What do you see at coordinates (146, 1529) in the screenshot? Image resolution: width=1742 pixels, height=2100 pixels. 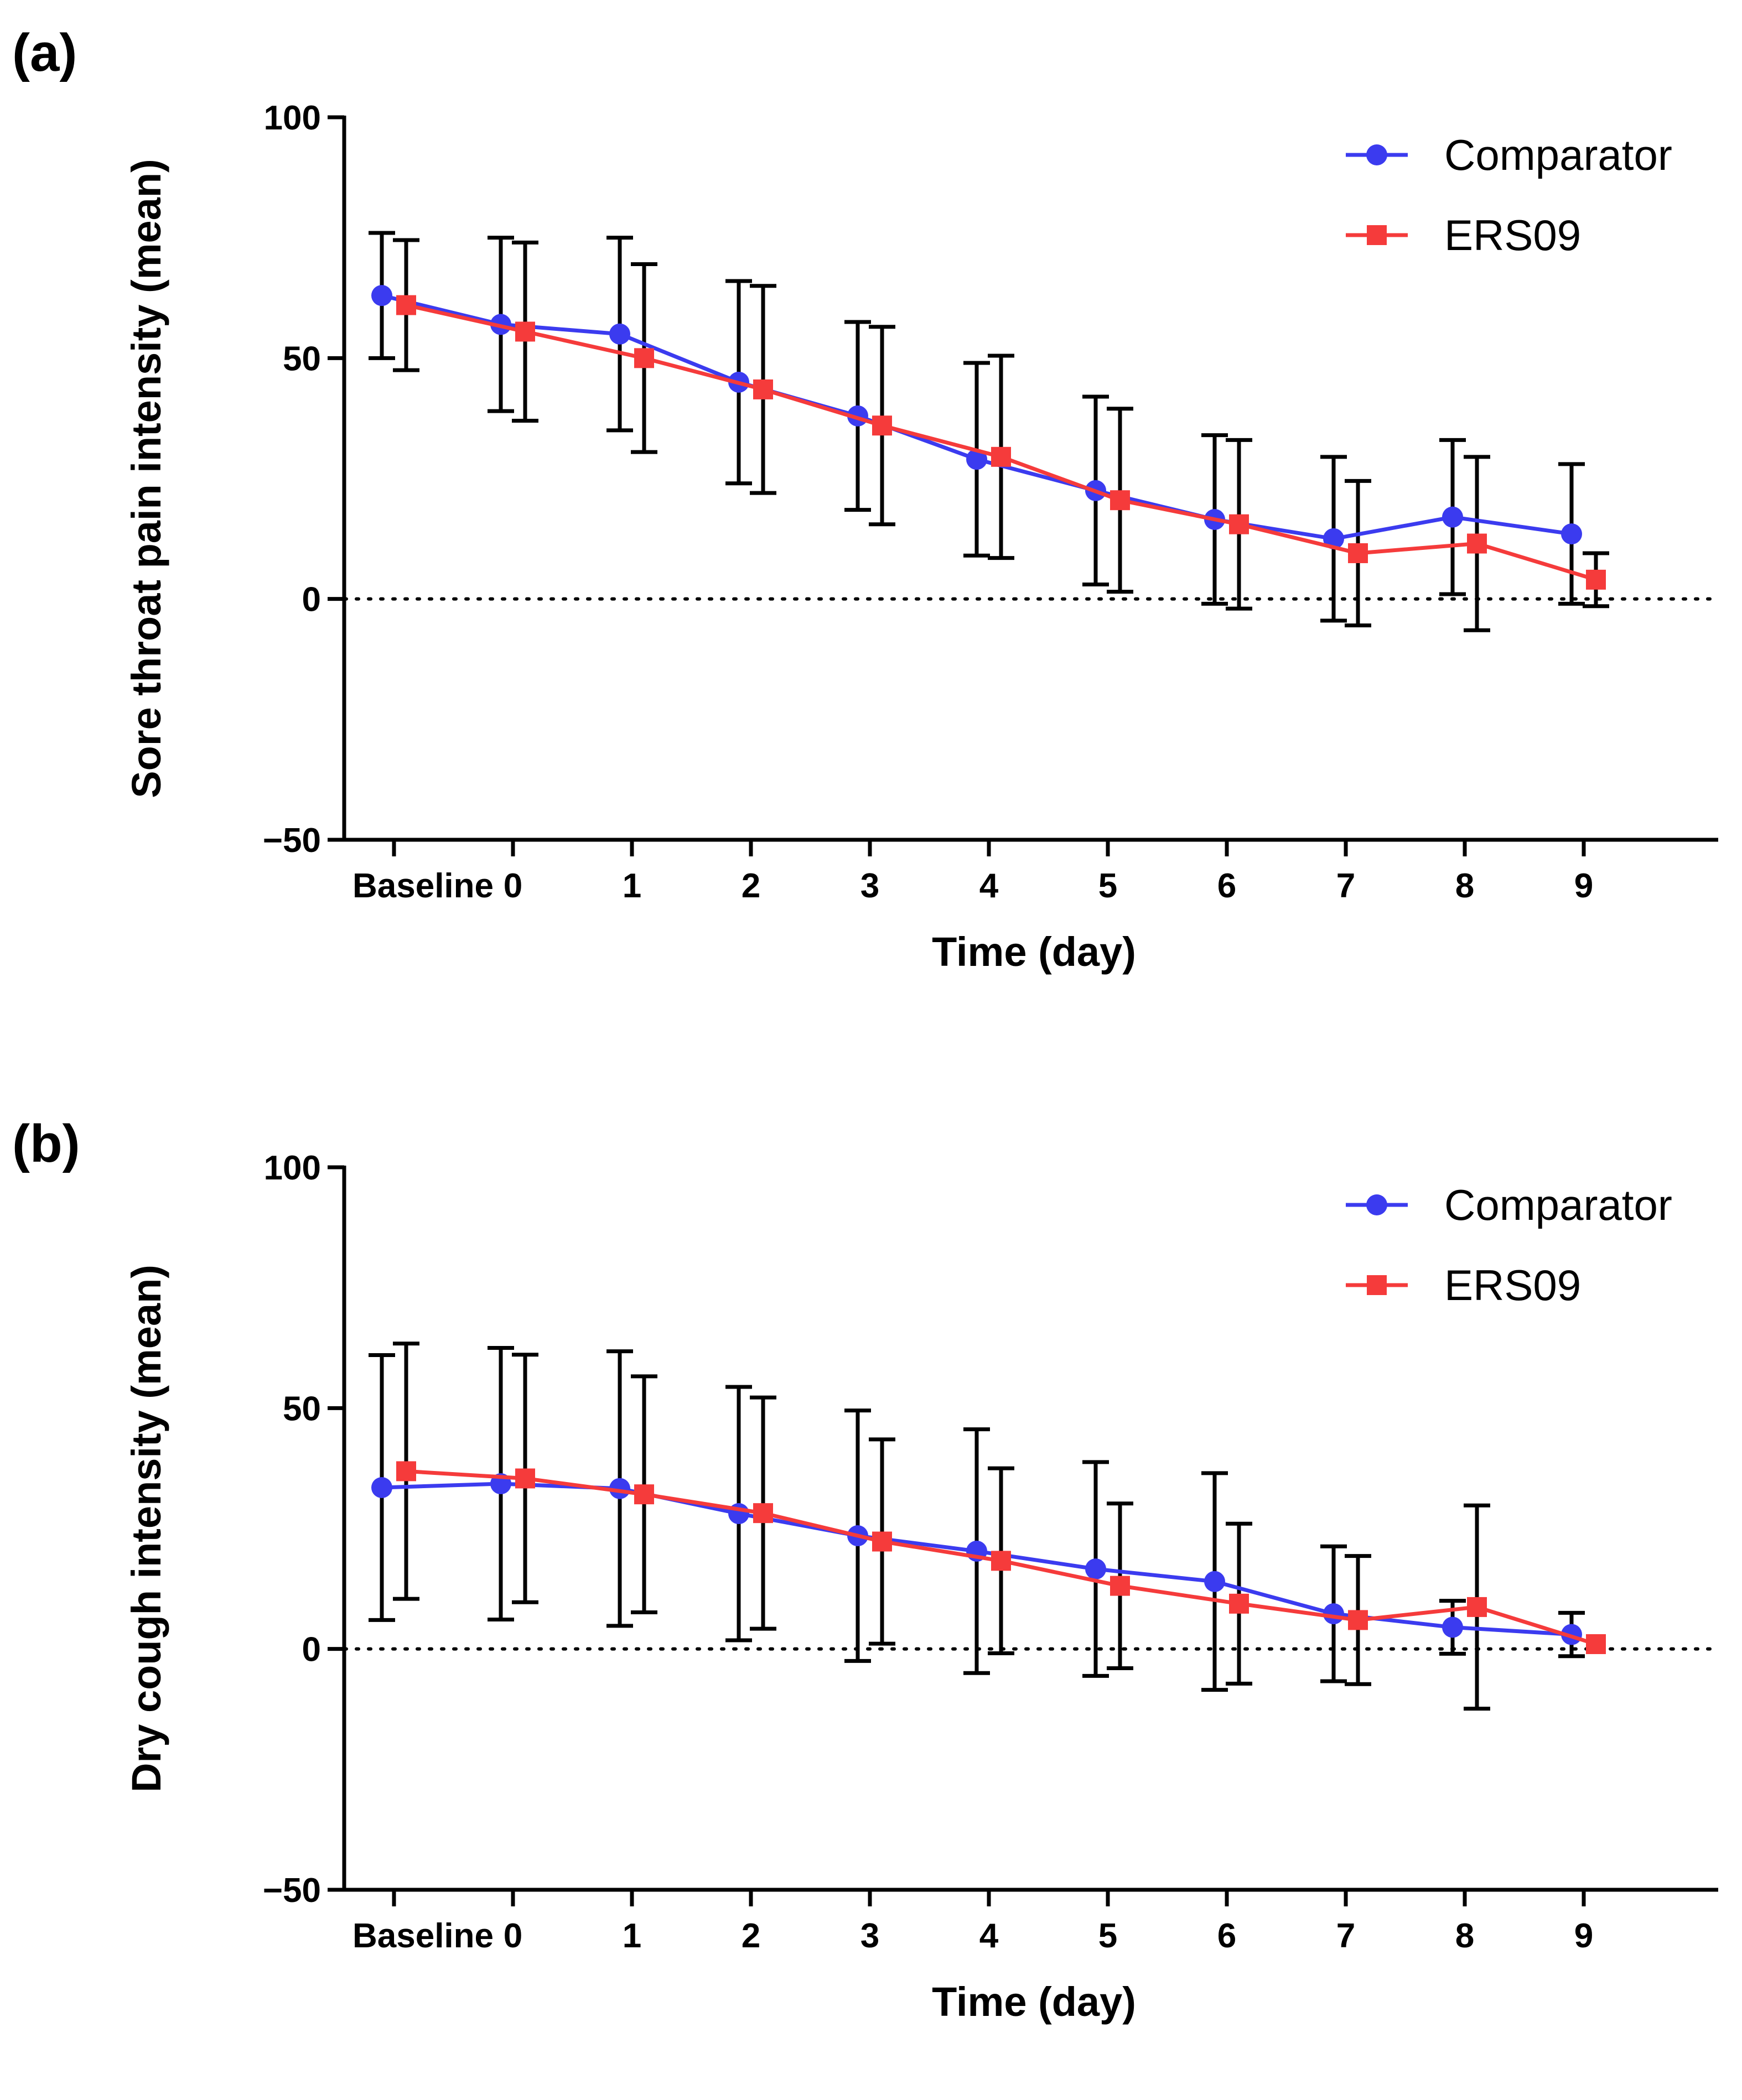 I see `y-axis-title: Dry cough intensity (mean)` at bounding box center [146, 1529].